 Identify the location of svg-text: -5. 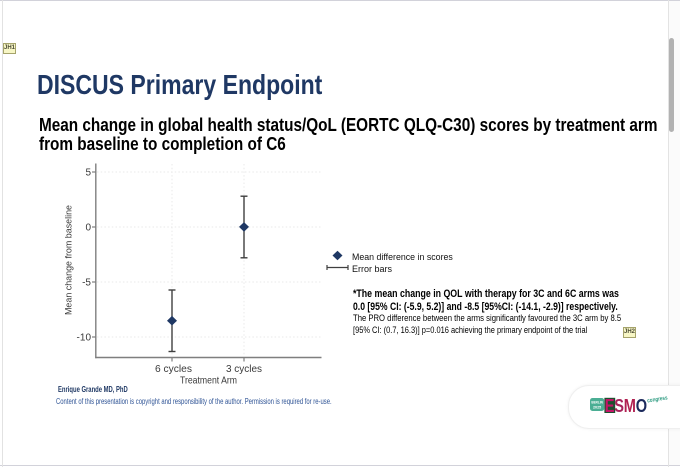
(86, 283).